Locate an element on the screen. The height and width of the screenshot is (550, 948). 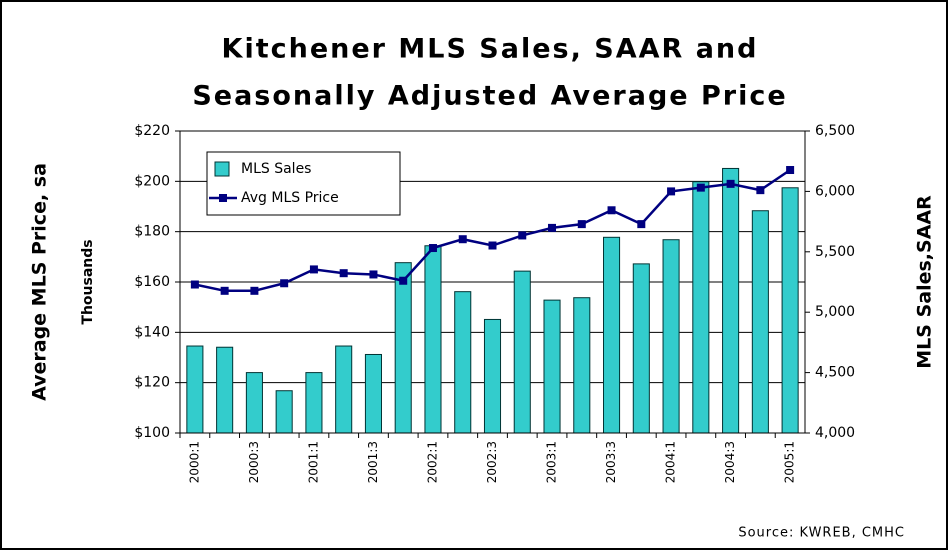
x-tick-label: 2003:3 is located at coordinates (611, 462).